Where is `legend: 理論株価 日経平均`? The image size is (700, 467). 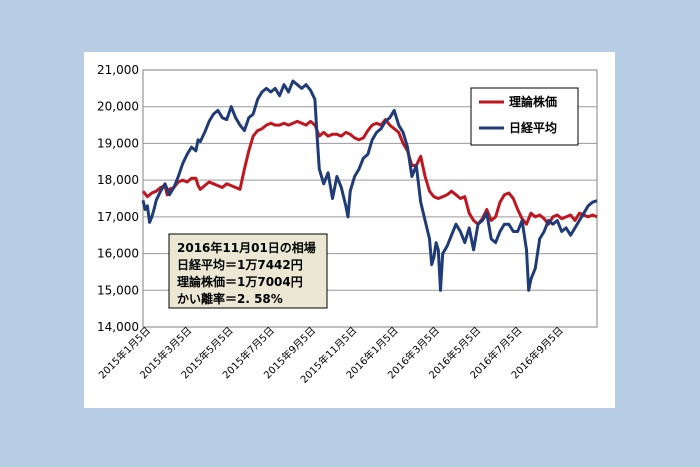 legend: 理論株価 日経平均 is located at coordinates (524, 116).